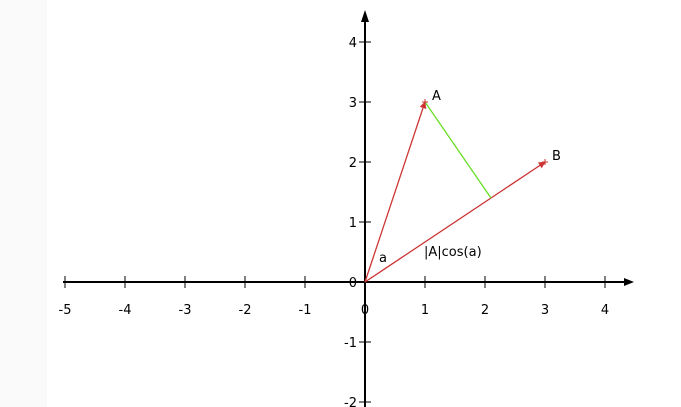  What do you see at coordinates (383, 258) in the screenshot?
I see `angle-label: a` at bounding box center [383, 258].